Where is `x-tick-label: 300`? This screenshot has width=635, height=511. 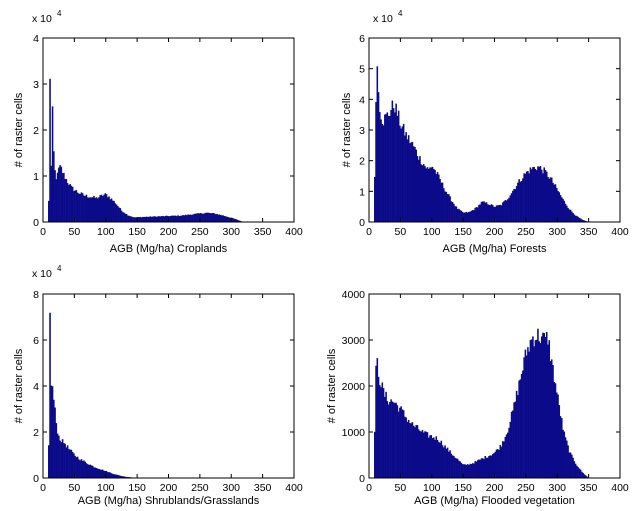
x-tick-label: 300 is located at coordinates (557, 488).